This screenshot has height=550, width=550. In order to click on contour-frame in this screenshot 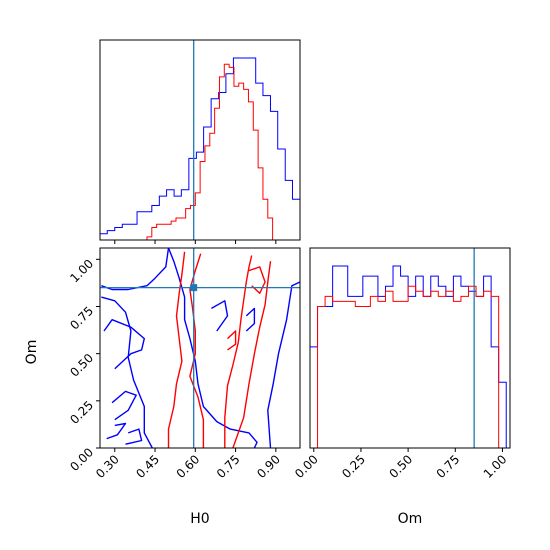, I will do `click(200, 348)`.